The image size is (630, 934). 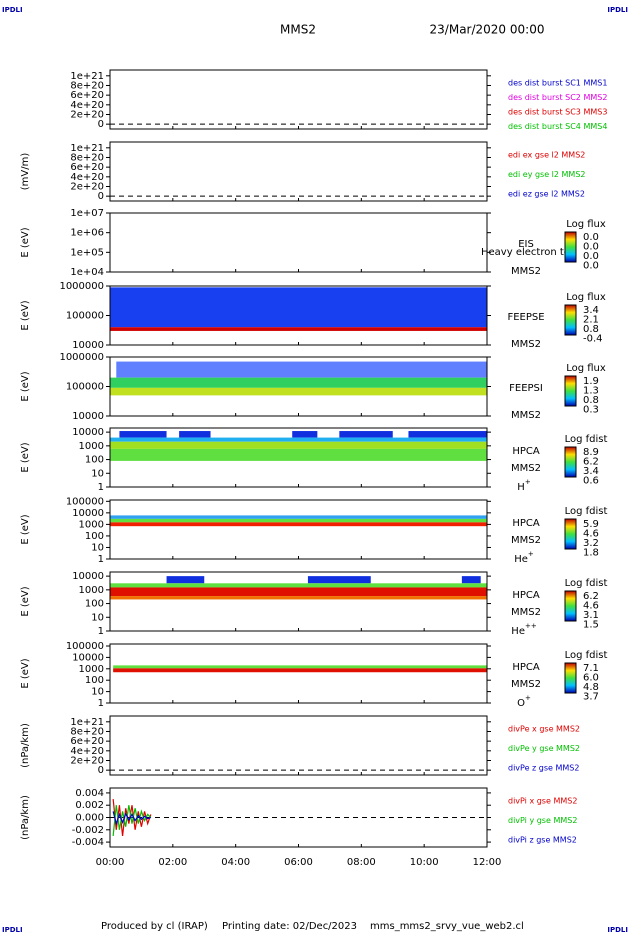 What do you see at coordinates (547, 174) in the screenshot?
I see `legend-entry: edi ey gse l2 MMS2` at bounding box center [547, 174].